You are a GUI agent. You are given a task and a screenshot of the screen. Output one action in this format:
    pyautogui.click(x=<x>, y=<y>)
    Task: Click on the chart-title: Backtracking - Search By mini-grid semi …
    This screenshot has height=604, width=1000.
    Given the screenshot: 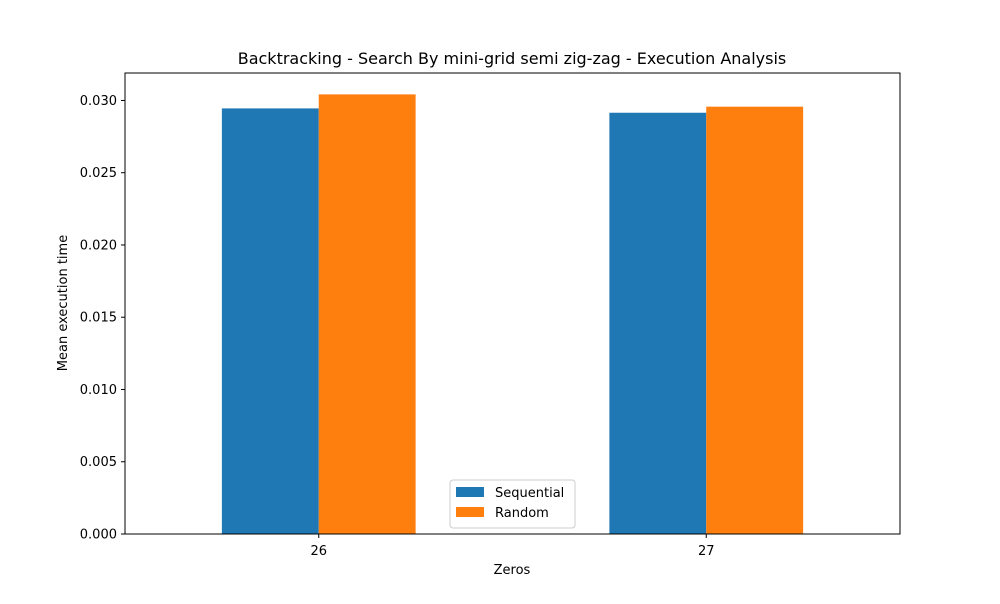 What is the action you would take?
    pyautogui.click(x=512, y=58)
    